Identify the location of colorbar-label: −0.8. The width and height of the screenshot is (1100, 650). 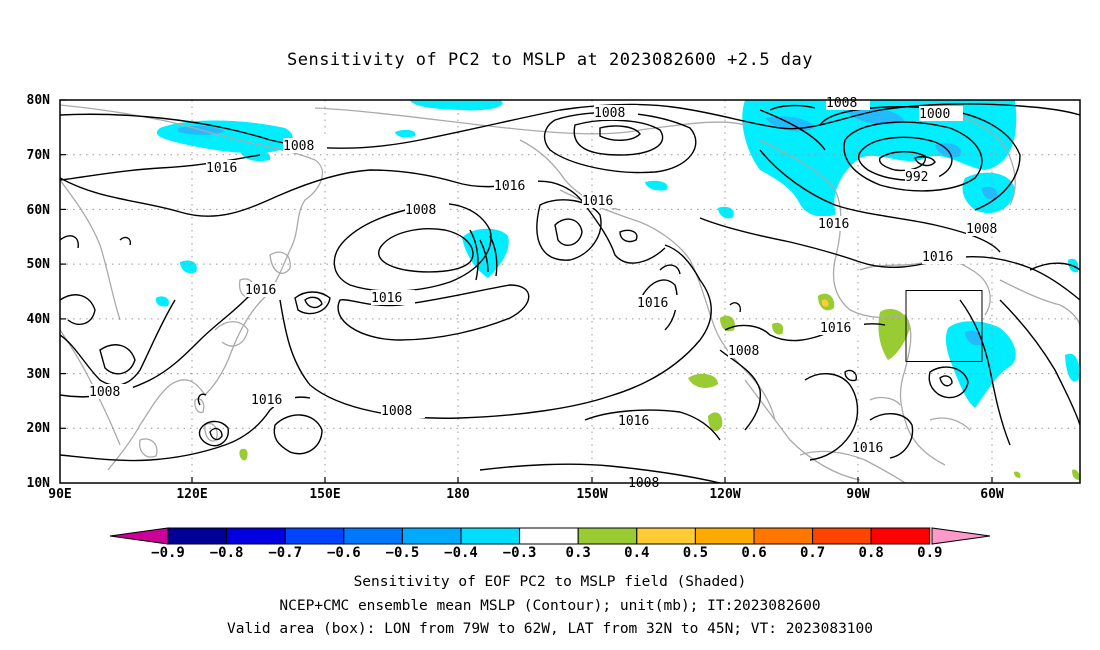
(227, 553).